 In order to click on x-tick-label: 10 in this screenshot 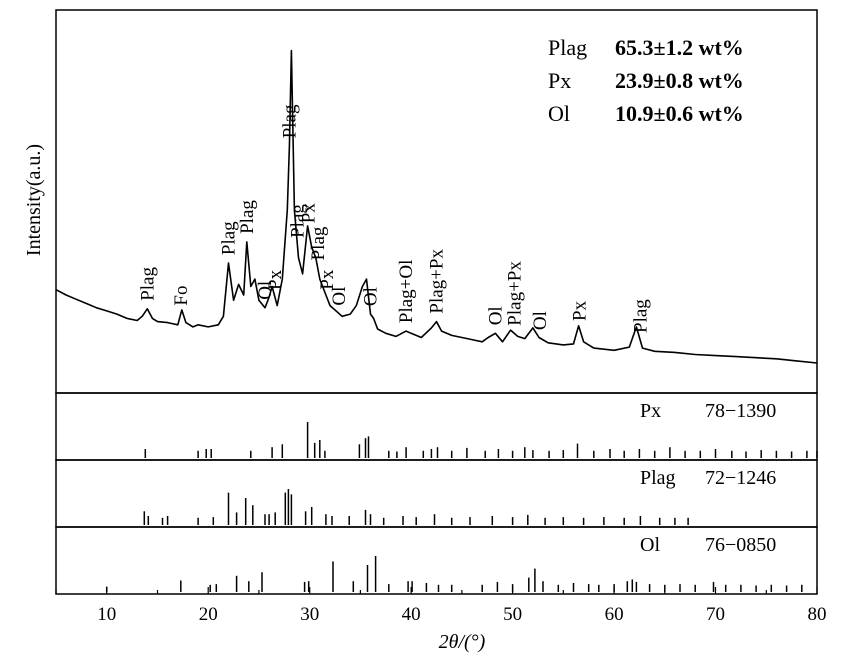, I will do `click(106, 614)`.